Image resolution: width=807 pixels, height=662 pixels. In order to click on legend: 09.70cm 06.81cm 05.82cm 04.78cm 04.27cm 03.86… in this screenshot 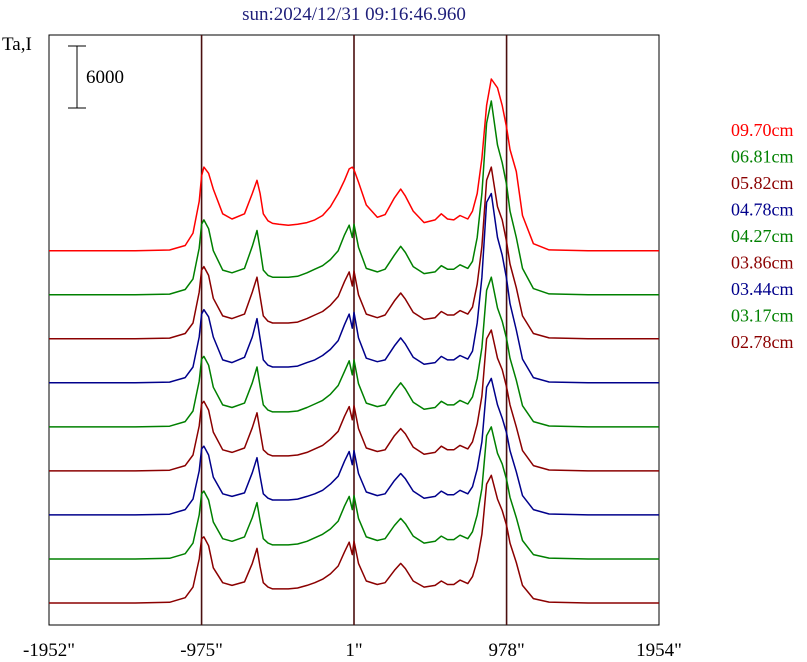, I will do `click(762, 236)`.